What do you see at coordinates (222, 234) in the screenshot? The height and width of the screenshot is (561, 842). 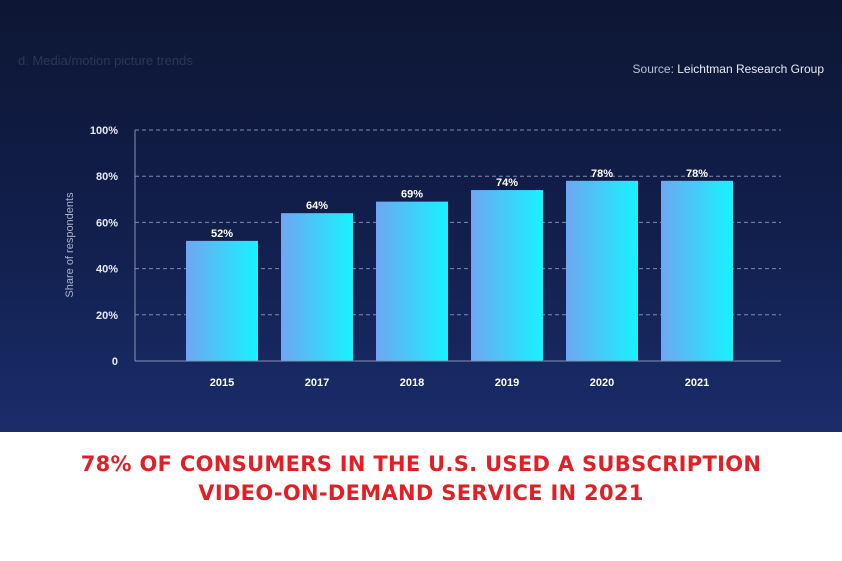 I see `data-label: 52%` at bounding box center [222, 234].